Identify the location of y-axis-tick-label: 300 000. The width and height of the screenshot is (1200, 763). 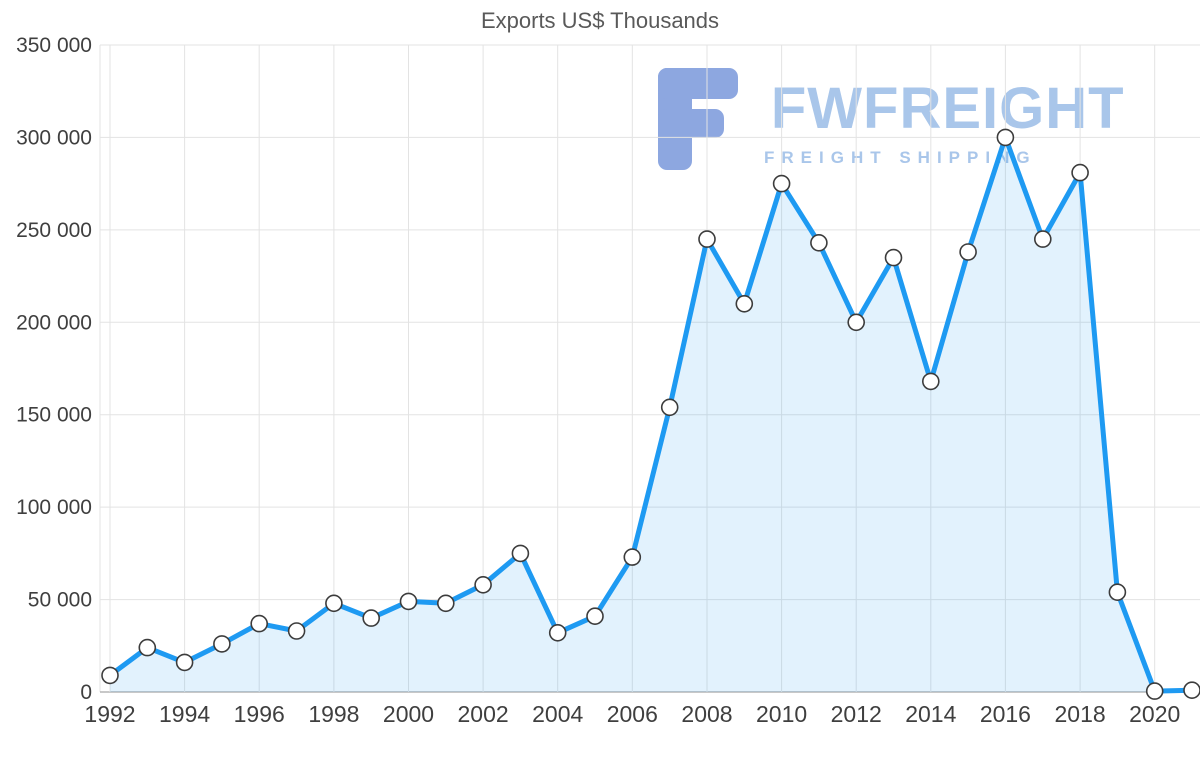
(54, 137).